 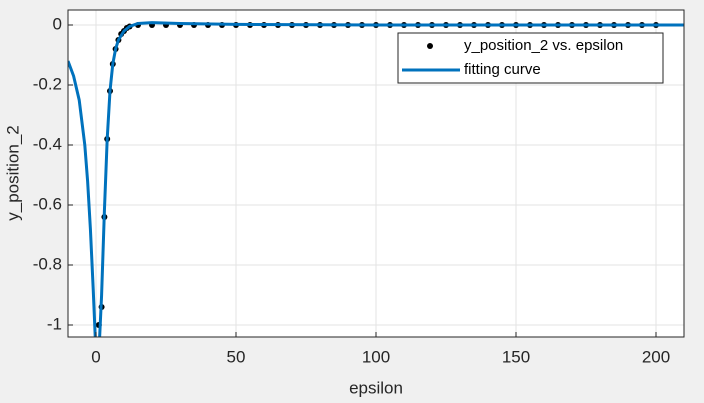 What do you see at coordinates (95, 356) in the screenshot?
I see `x-tick-label: 0` at bounding box center [95, 356].